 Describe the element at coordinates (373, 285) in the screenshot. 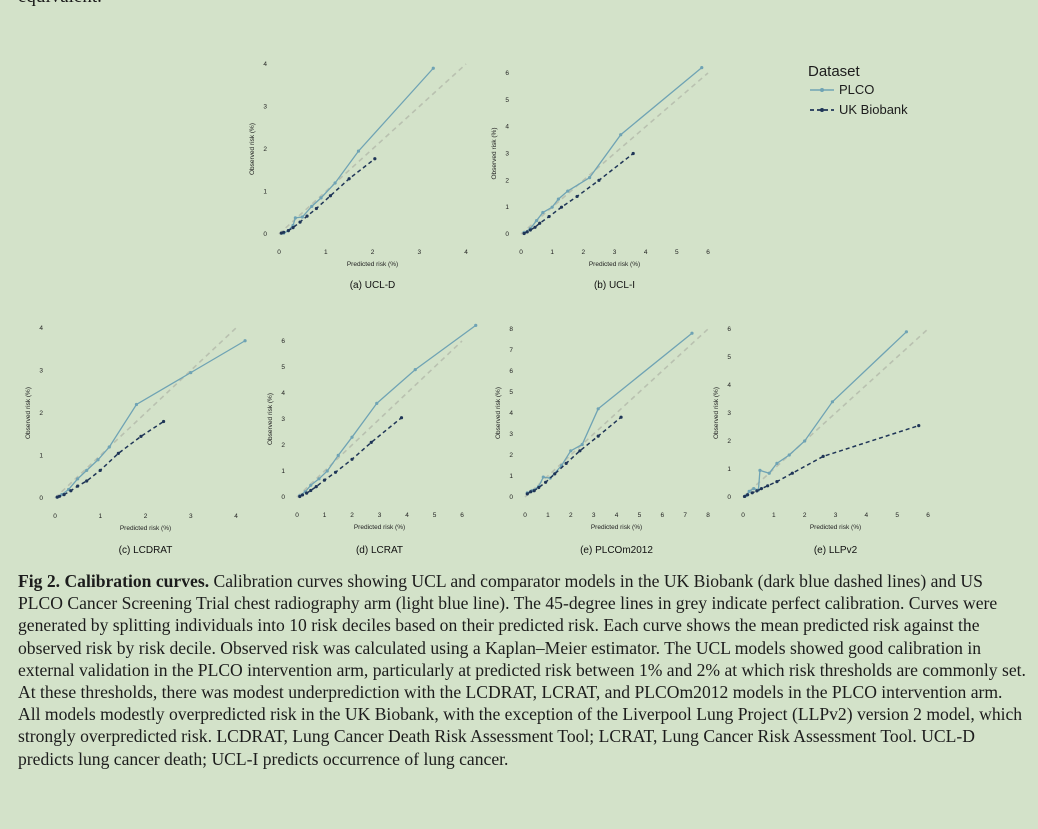

I see `panel-title: (a) UCL-D` at that location.